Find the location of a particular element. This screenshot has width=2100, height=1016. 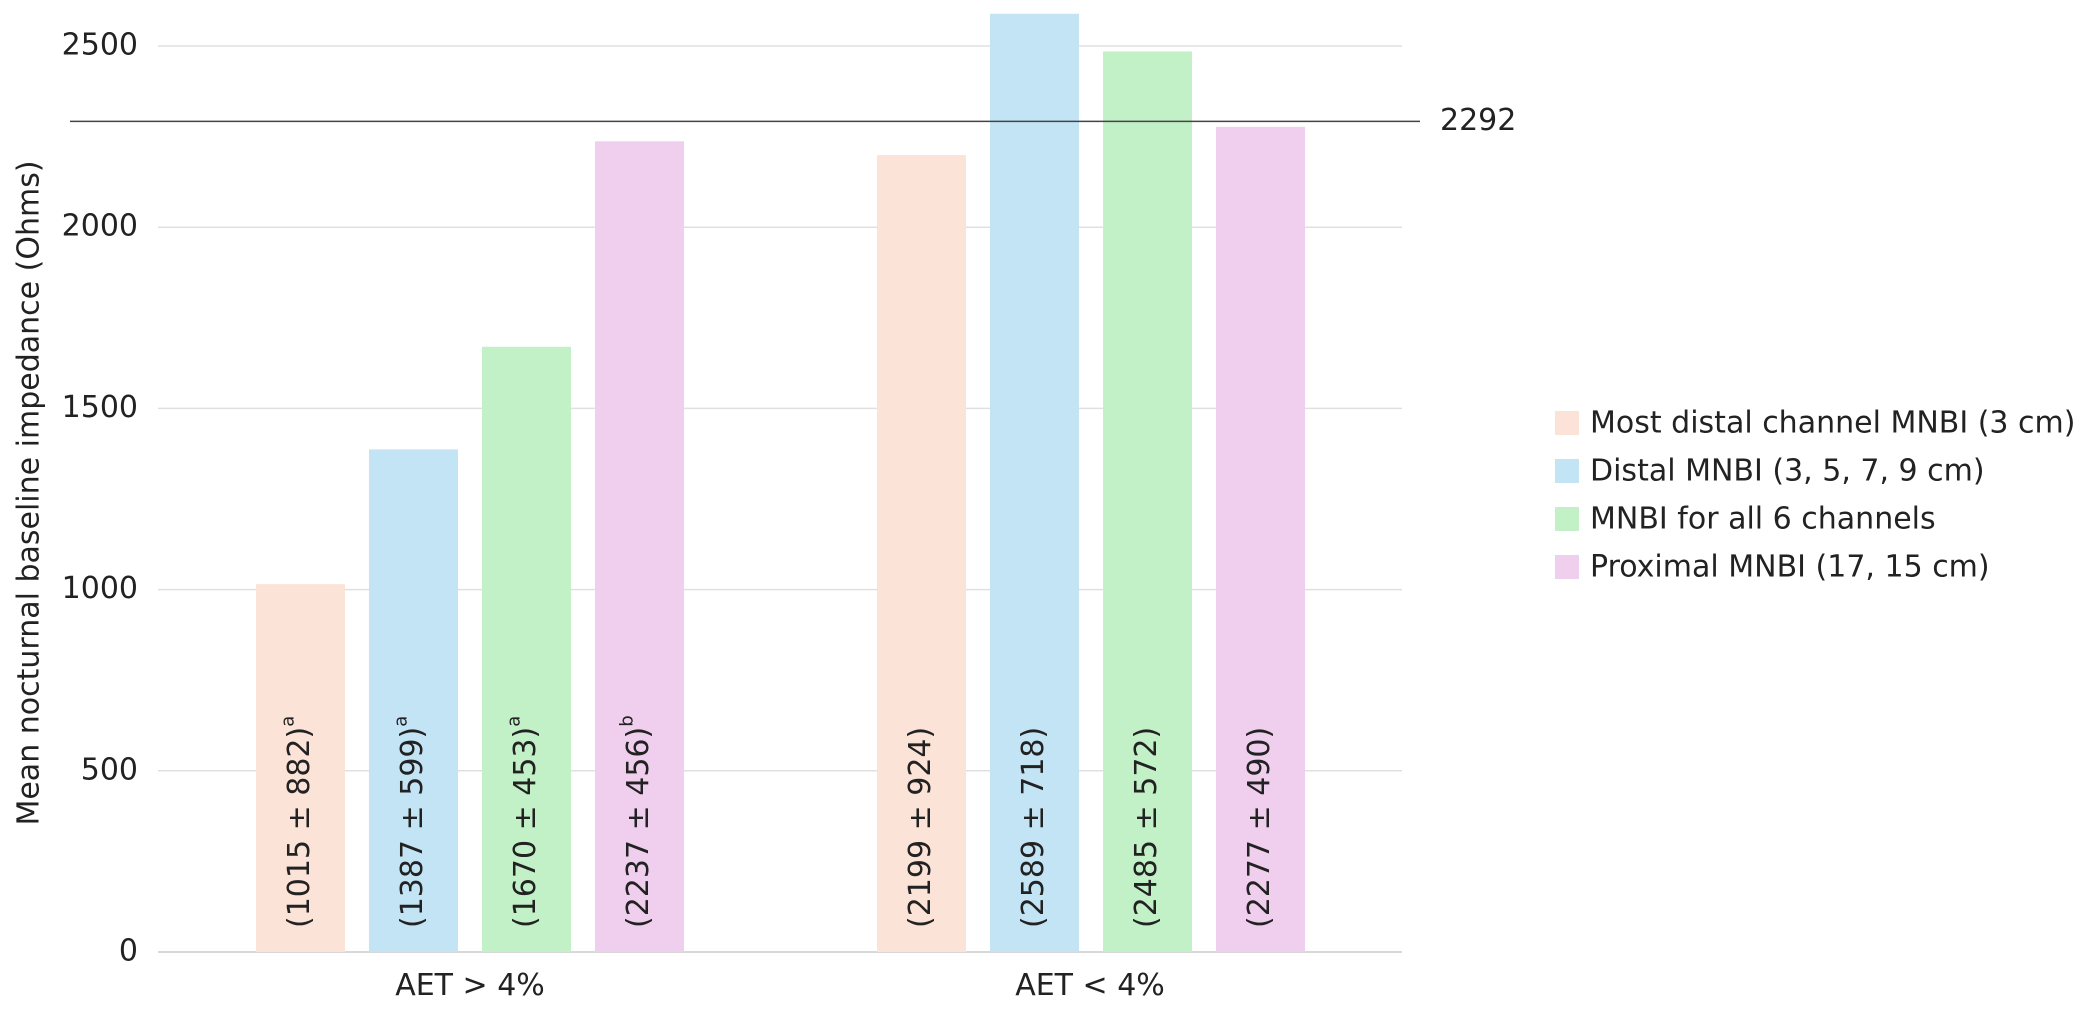

y-tick-label: 1500 is located at coordinates (100, 407).